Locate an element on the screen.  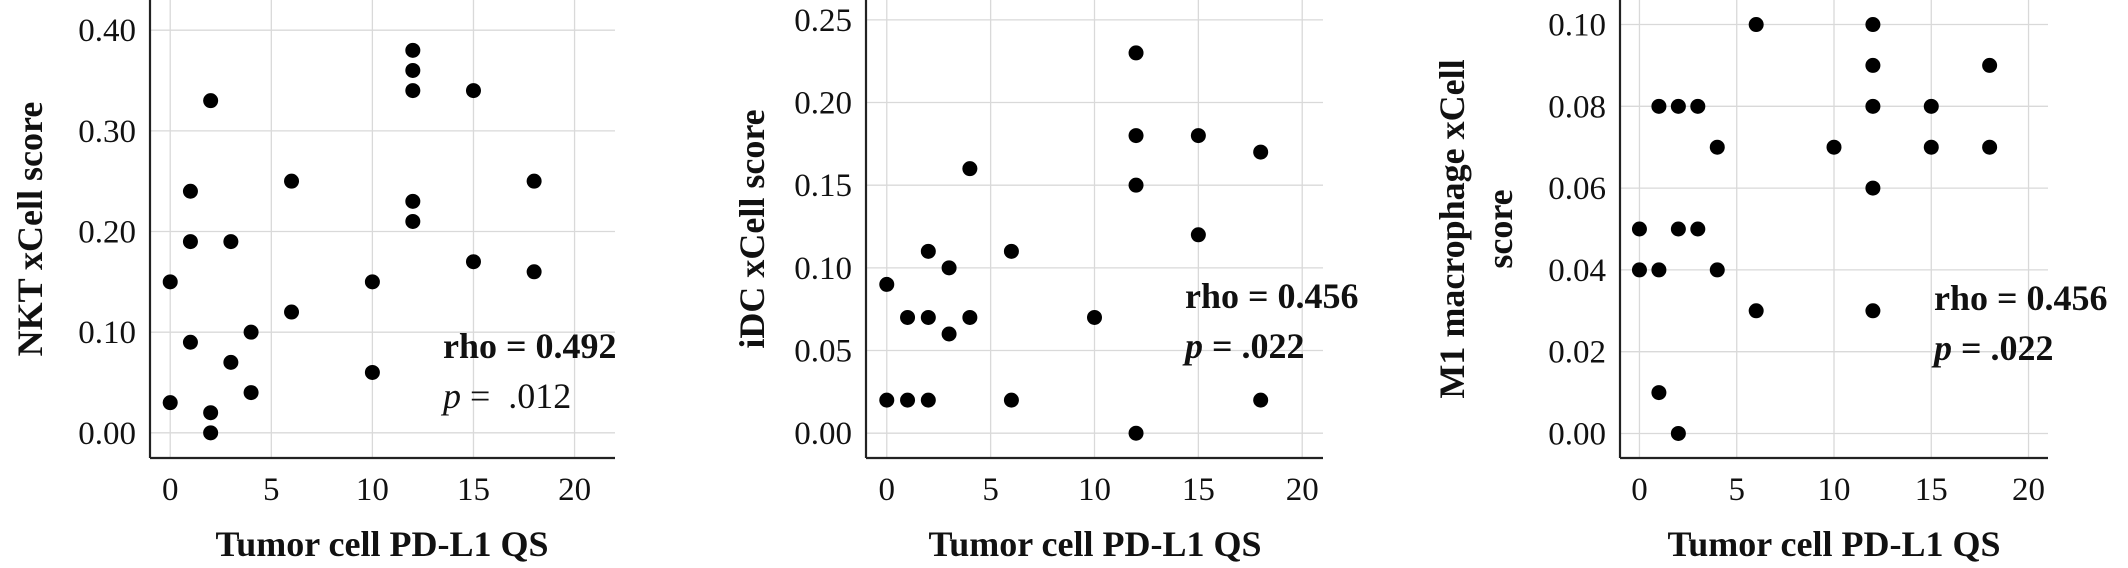
y-tick-label: 0.15 is located at coordinates (823, 186).